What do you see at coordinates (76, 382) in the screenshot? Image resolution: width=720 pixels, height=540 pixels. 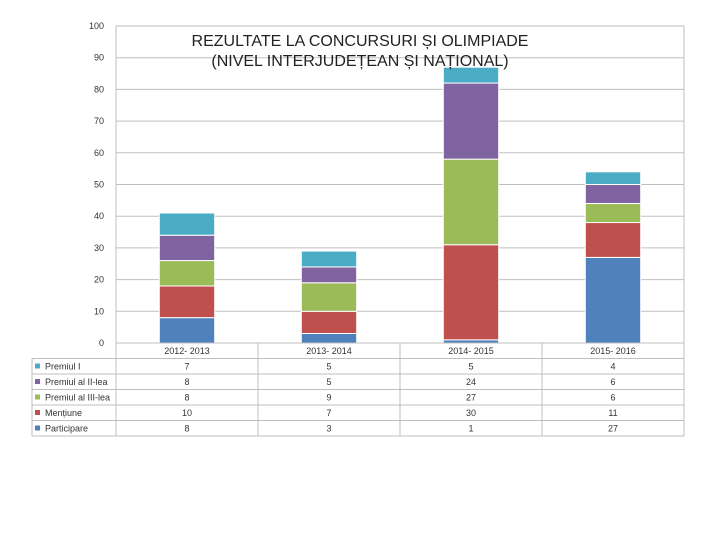 I see `legend-label: Premiul al II-lea` at bounding box center [76, 382].